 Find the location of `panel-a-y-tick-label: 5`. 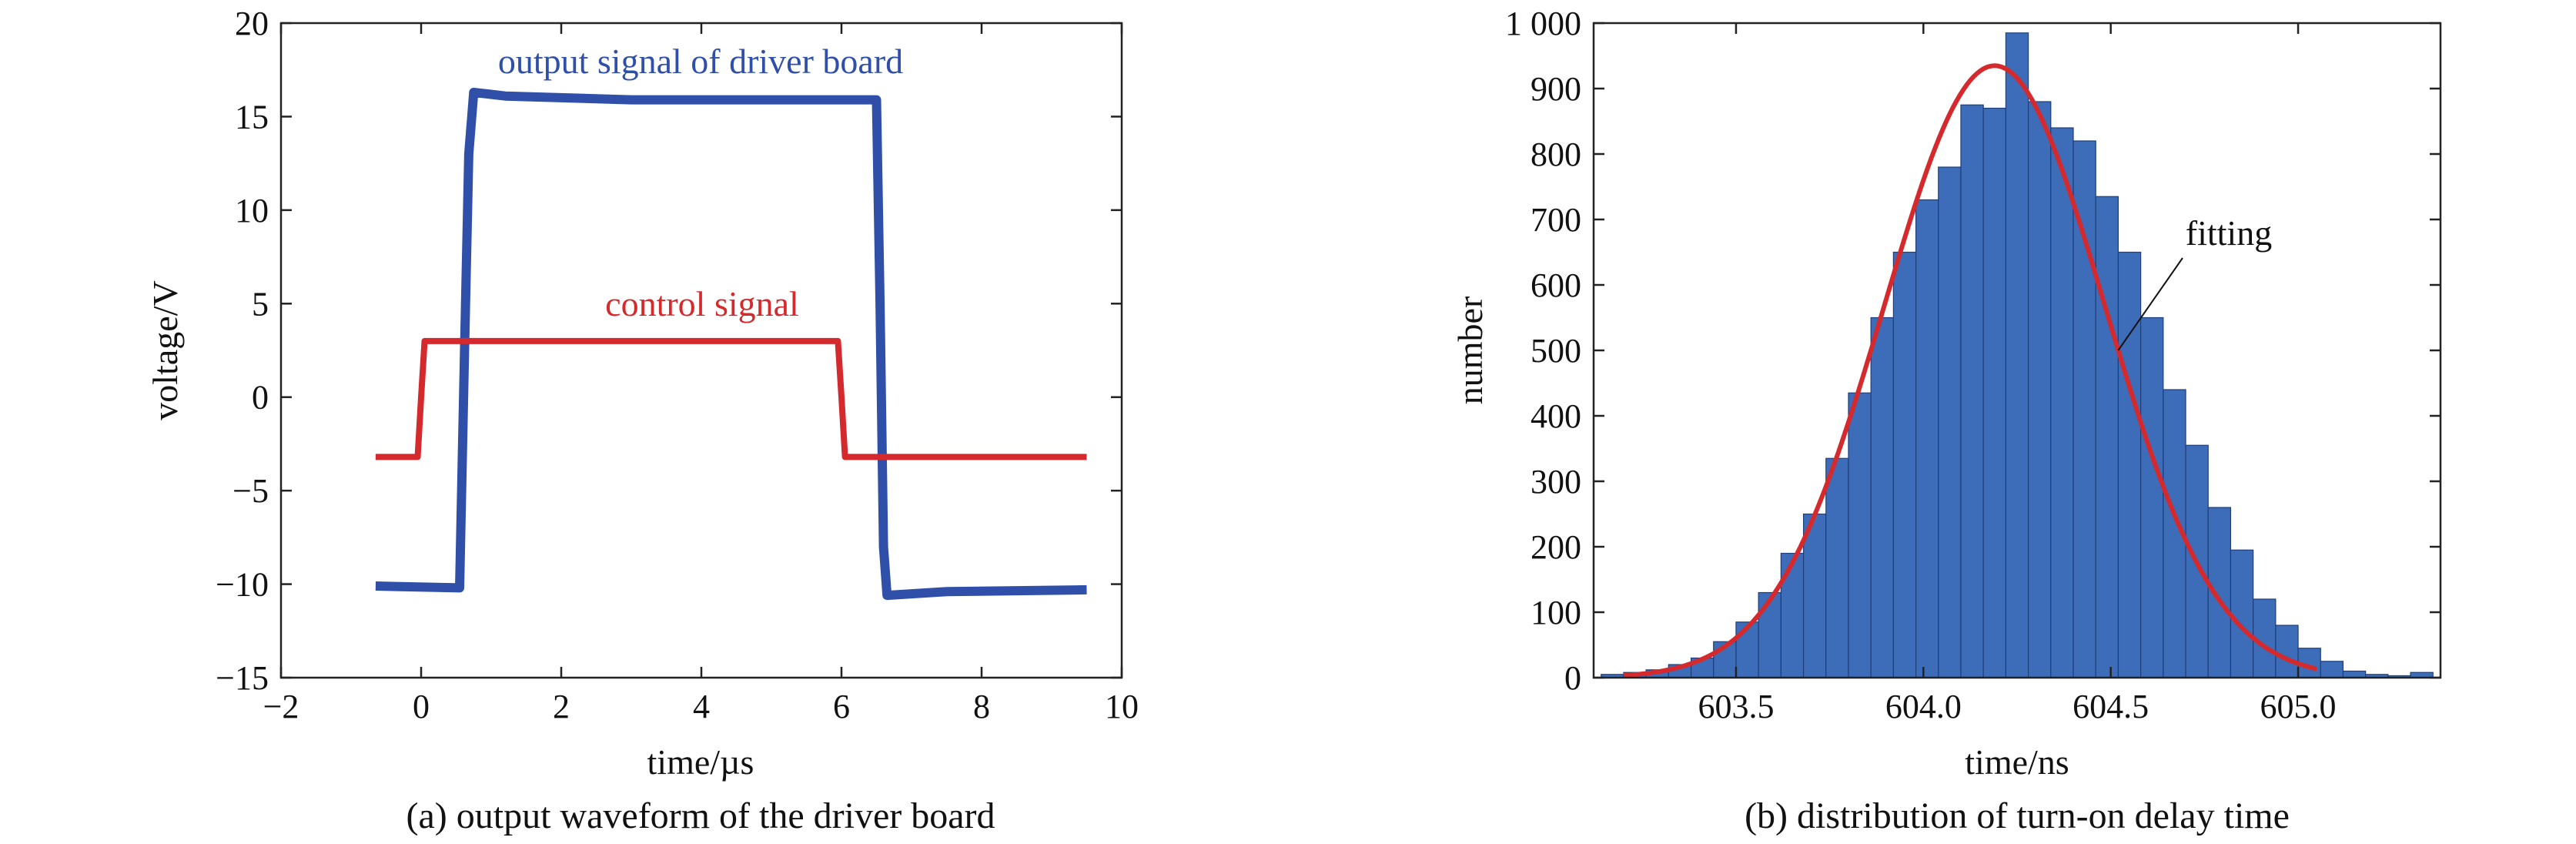

panel-a-y-tick-label: 5 is located at coordinates (261, 304).